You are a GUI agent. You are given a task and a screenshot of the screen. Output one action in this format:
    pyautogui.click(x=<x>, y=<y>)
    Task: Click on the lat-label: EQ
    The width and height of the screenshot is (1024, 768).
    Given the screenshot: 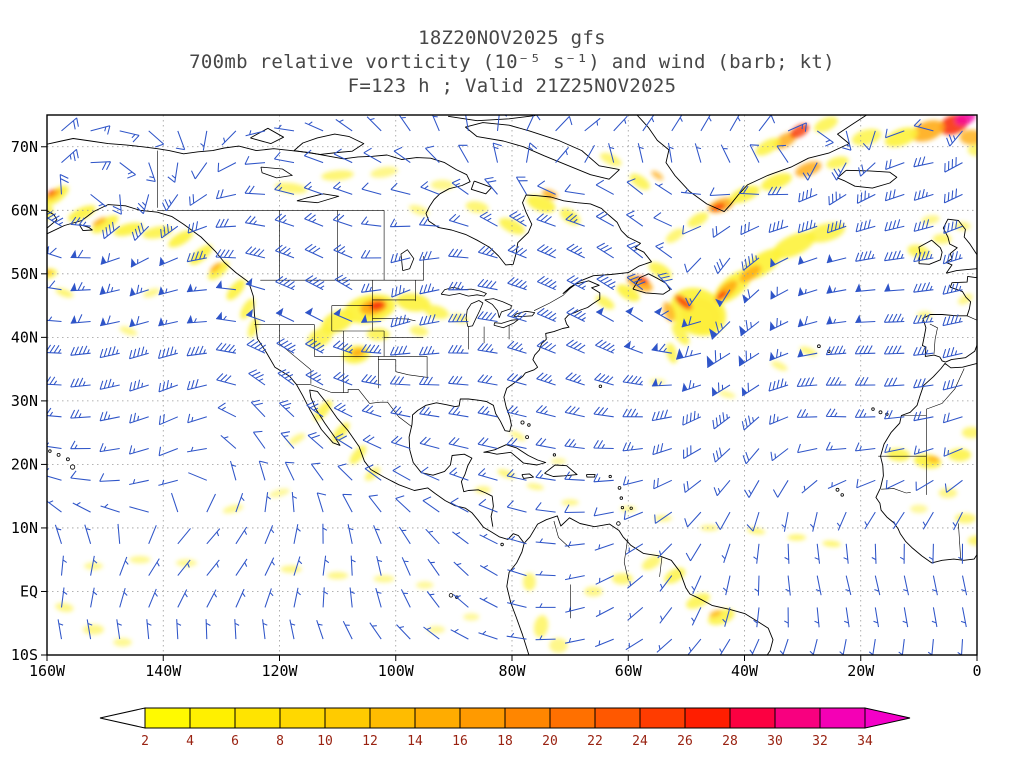 What is the action you would take?
    pyautogui.click(x=29, y=591)
    